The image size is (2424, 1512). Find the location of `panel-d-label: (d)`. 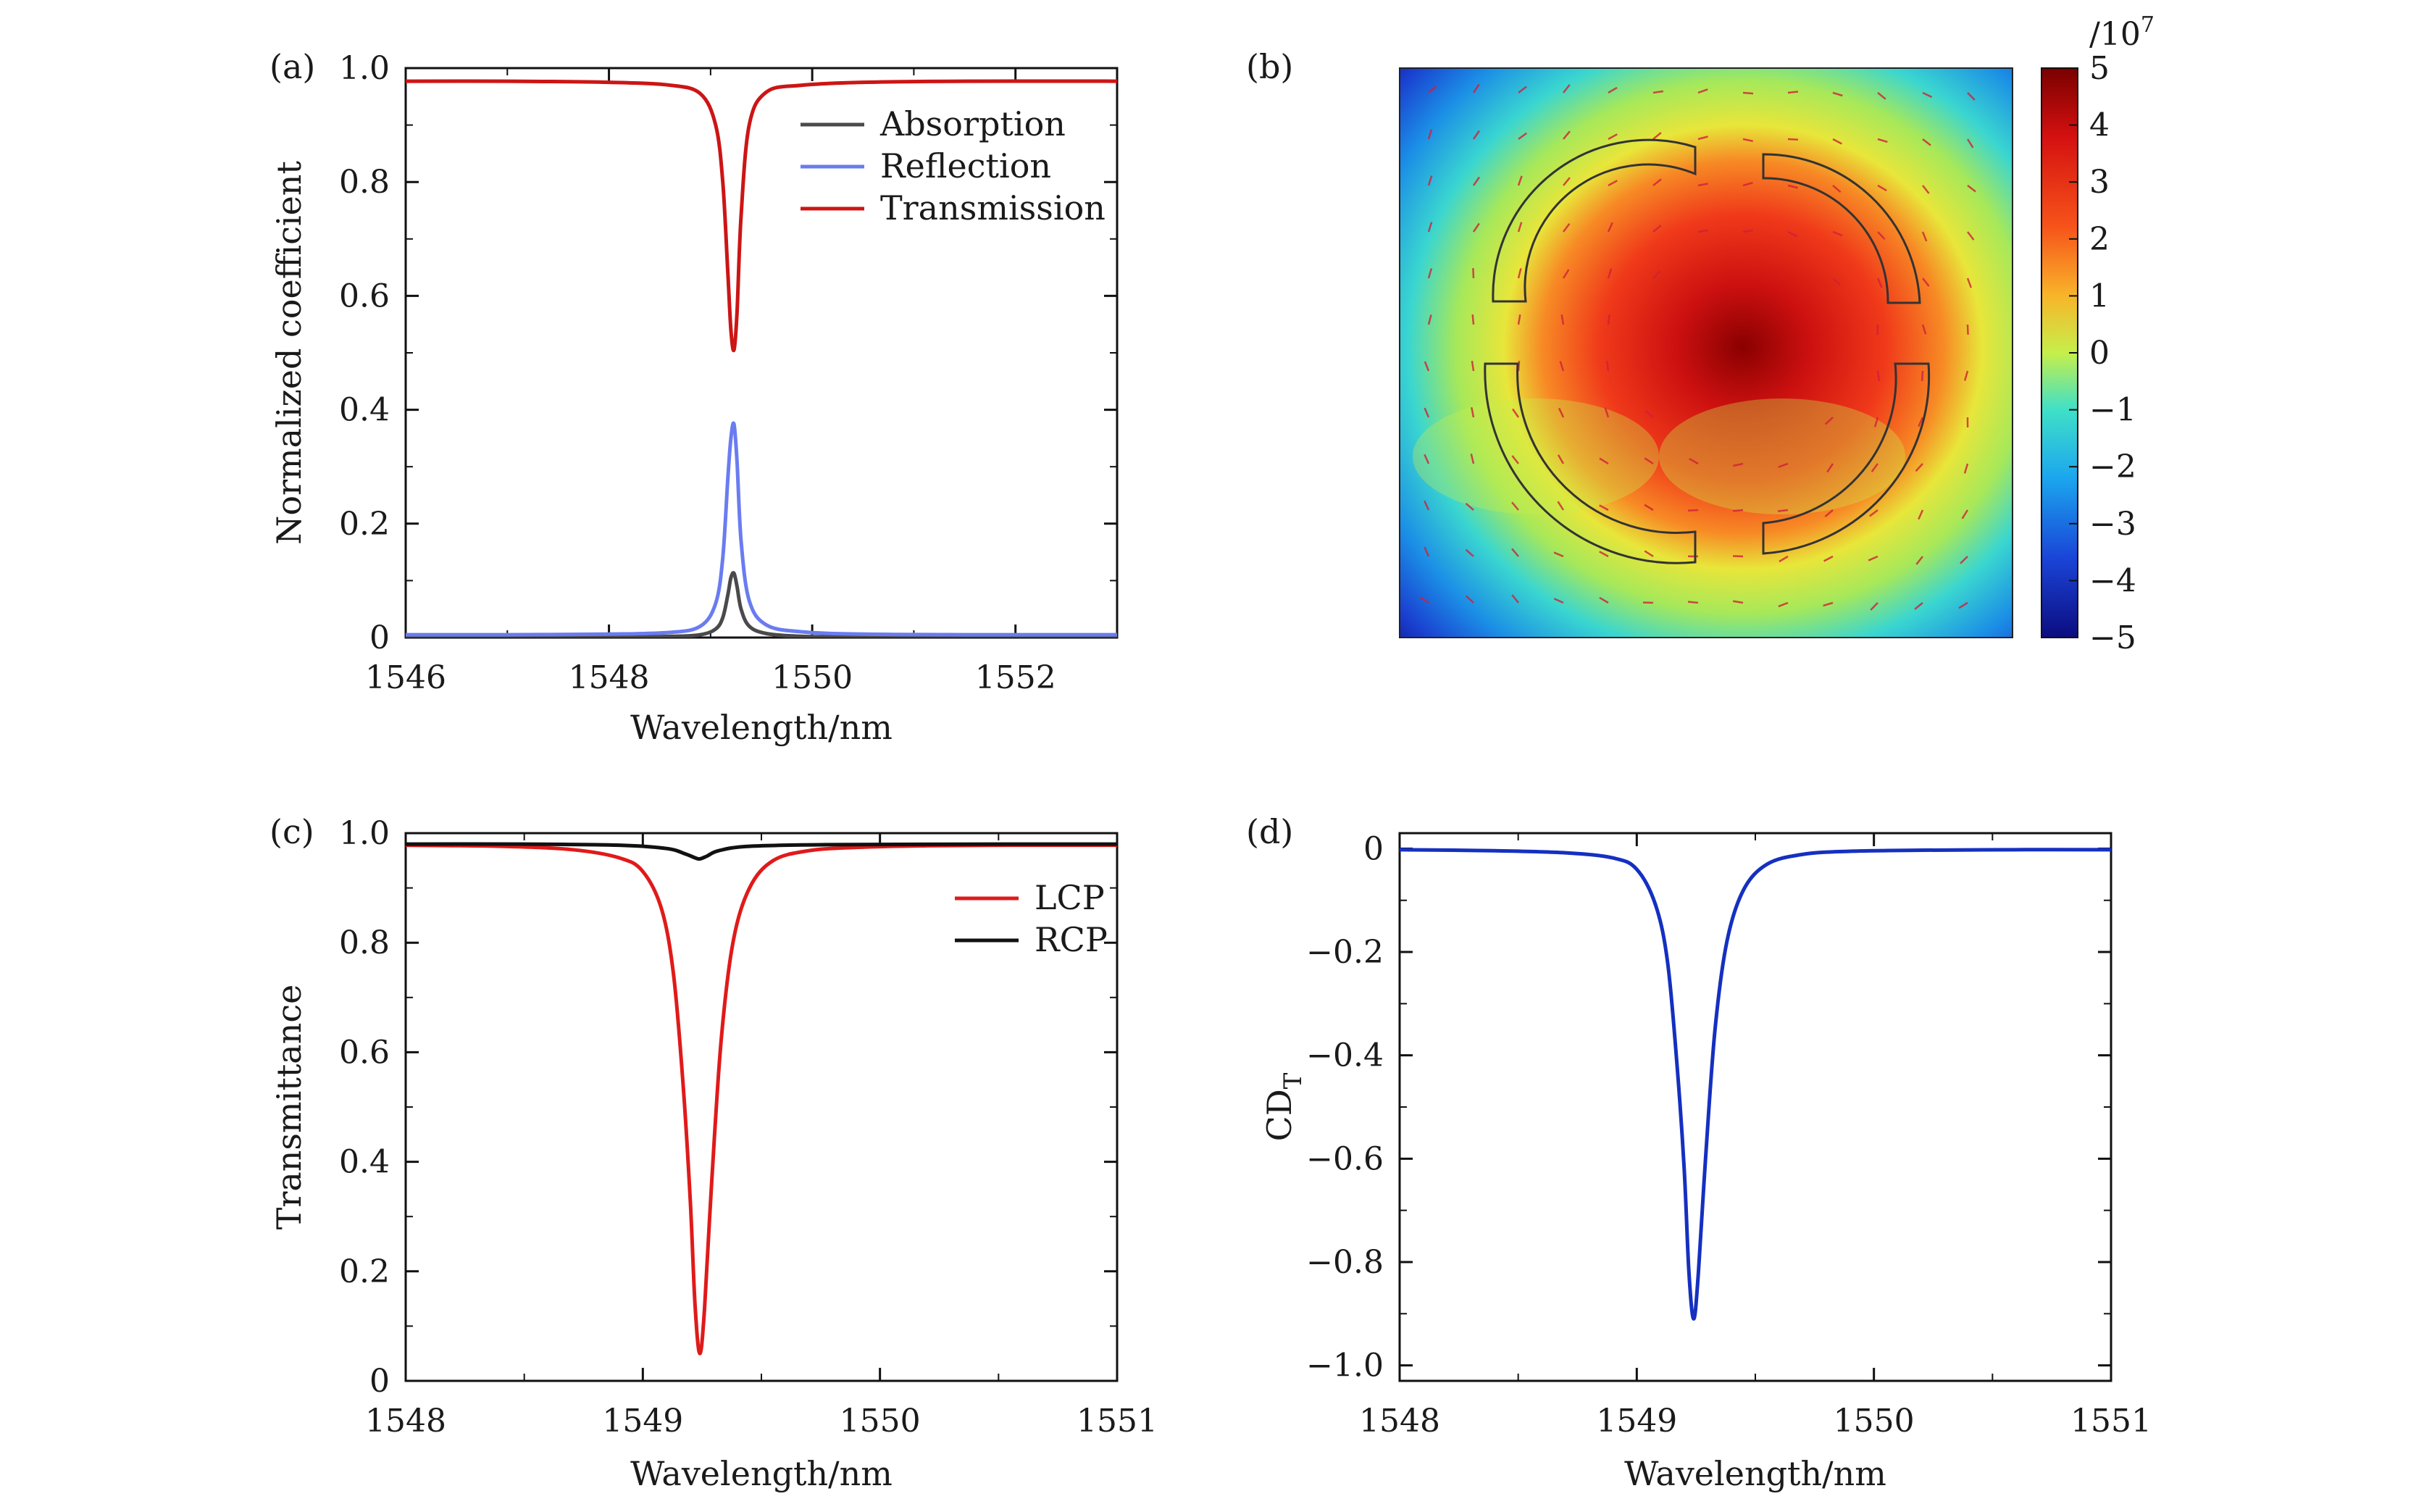

panel-d-label: (d) is located at coordinates (1269, 831).